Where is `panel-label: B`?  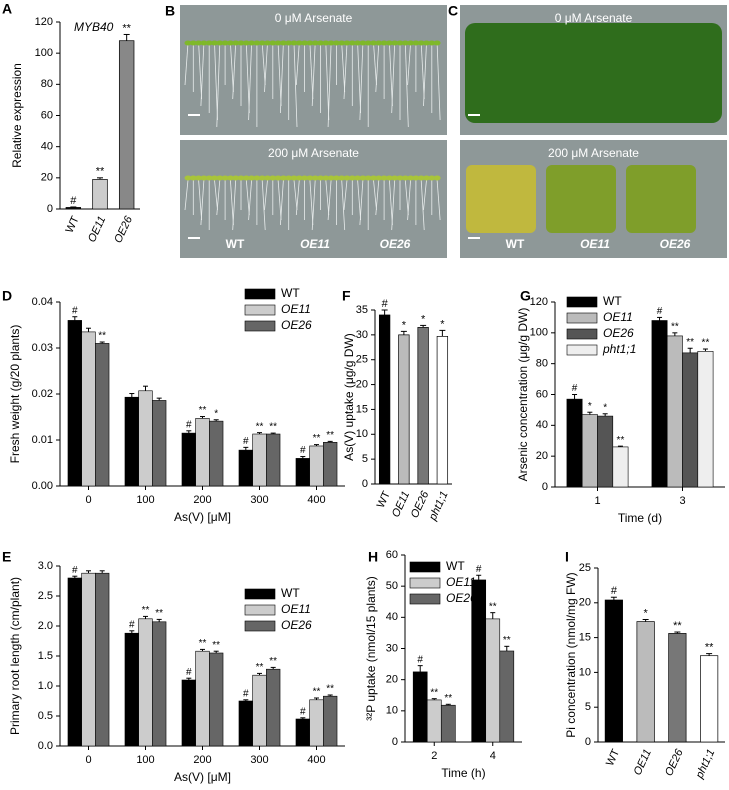 panel-label: B is located at coordinates (170, 11).